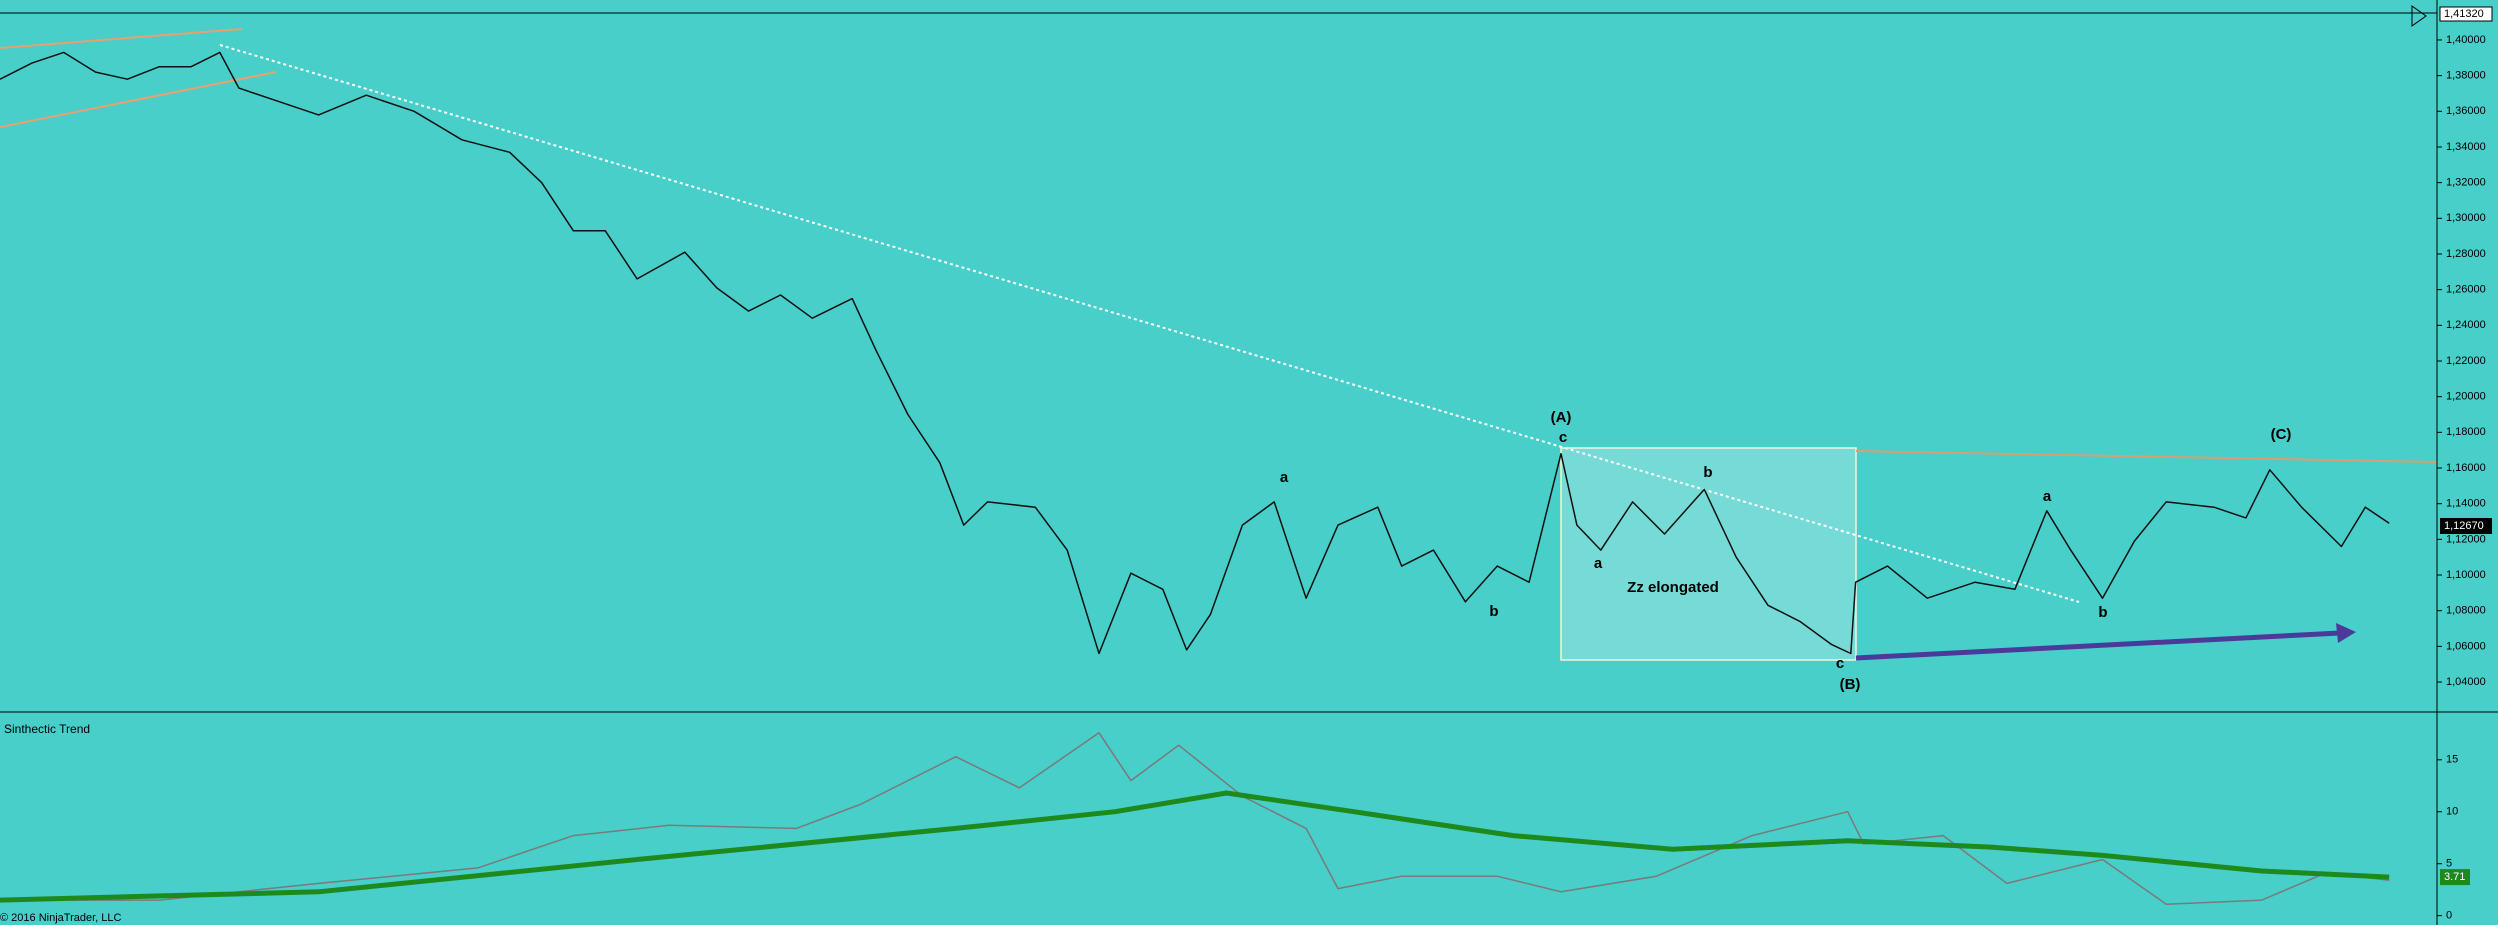  Describe the element at coordinates (60, 918) in the screenshot. I see `copyright: © 2016 NinjaTrader, LLC` at that location.